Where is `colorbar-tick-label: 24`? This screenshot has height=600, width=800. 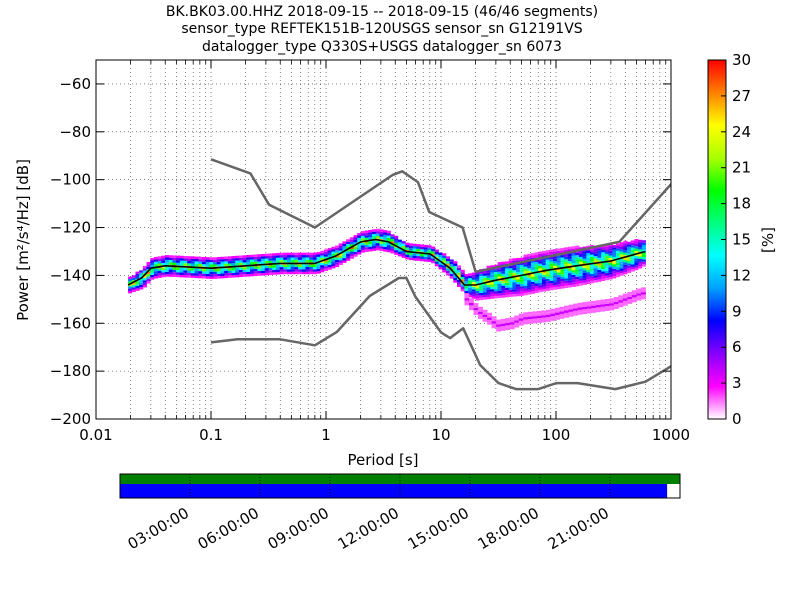 colorbar-tick-label: 24 is located at coordinates (741, 132).